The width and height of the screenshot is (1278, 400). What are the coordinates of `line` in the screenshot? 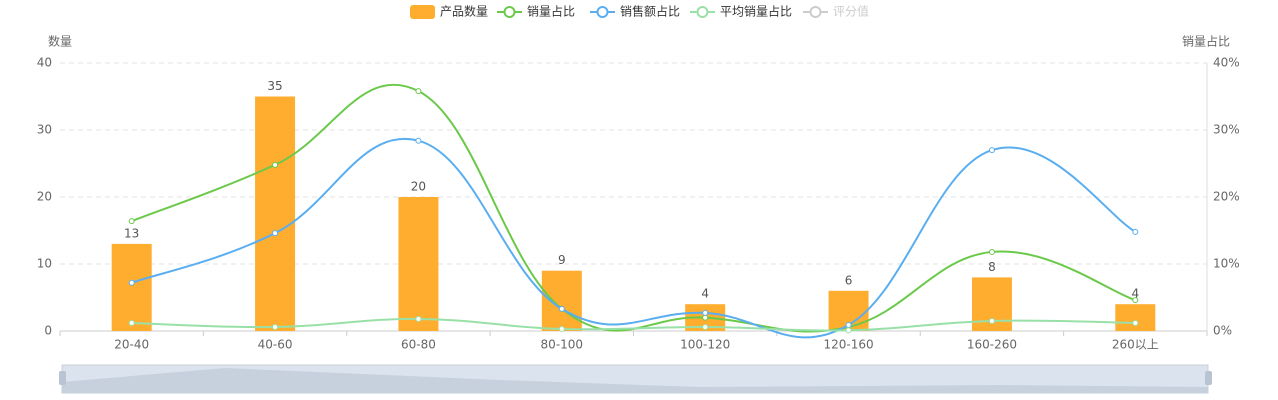 It's located at (633, 324).